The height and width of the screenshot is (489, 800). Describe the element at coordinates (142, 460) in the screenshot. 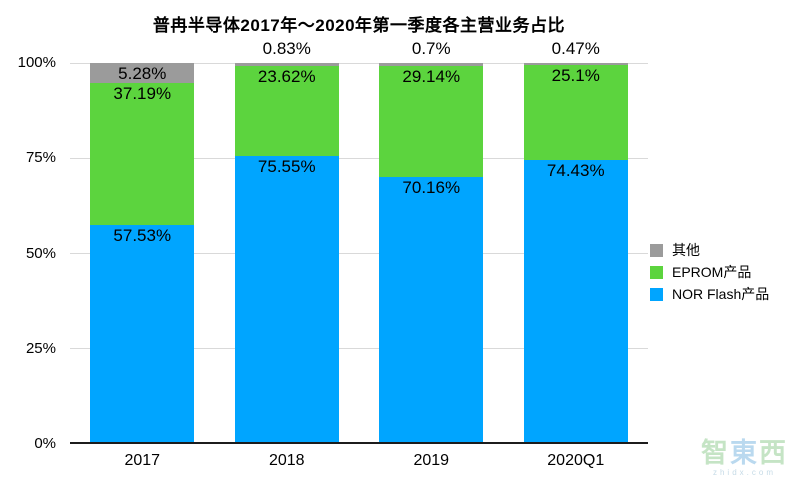

I see `x-tick-label: 2017` at that location.